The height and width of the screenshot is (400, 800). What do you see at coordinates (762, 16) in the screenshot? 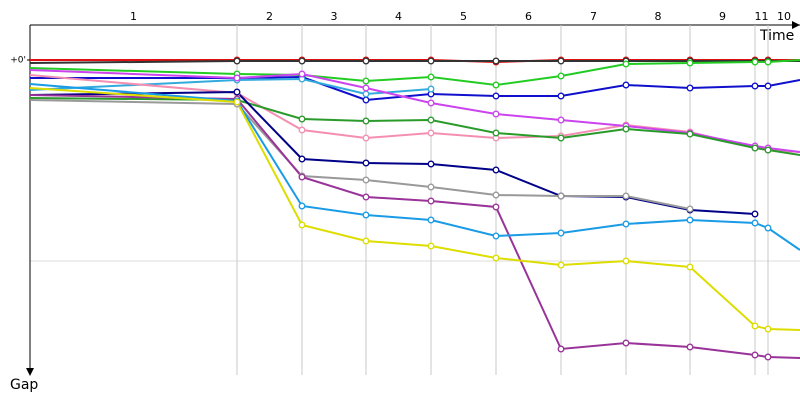
I see `stage-label: 11` at bounding box center [762, 16].